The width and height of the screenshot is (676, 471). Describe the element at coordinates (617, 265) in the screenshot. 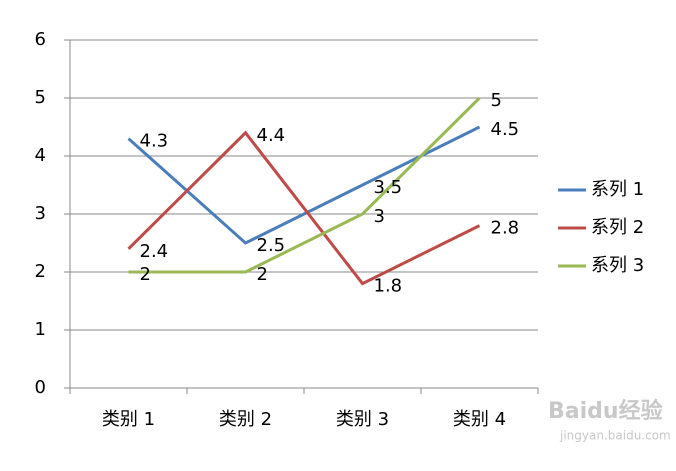

I see `legend-label: 系列 3` at that location.